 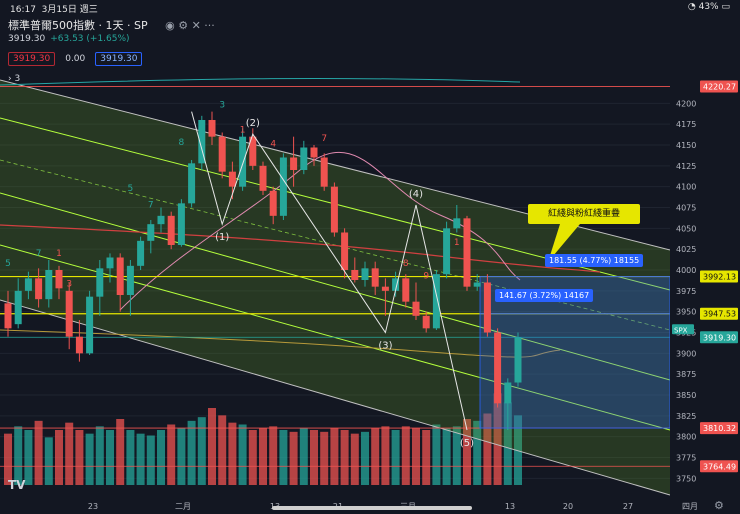 What do you see at coordinates (719, 505) in the screenshot?
I see `gear-icon: ⚙` at bounding box center [719, 505].